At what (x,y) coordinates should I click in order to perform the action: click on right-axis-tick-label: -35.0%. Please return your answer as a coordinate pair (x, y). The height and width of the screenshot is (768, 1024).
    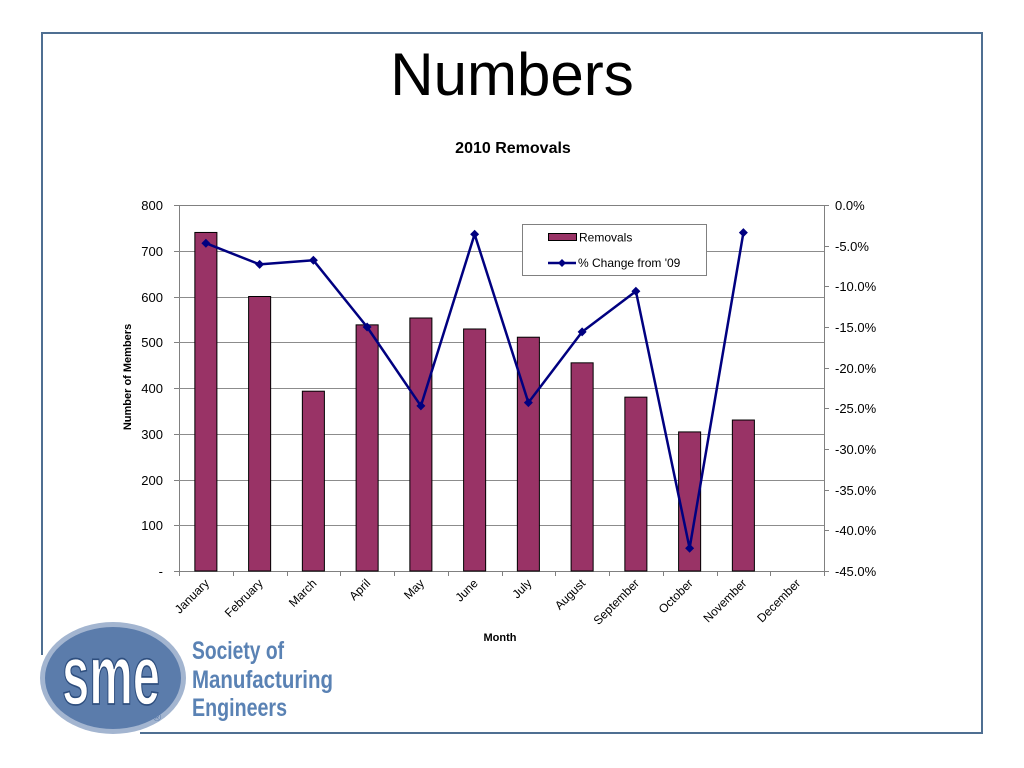
    Looking at the image, I should click on (856, 490).